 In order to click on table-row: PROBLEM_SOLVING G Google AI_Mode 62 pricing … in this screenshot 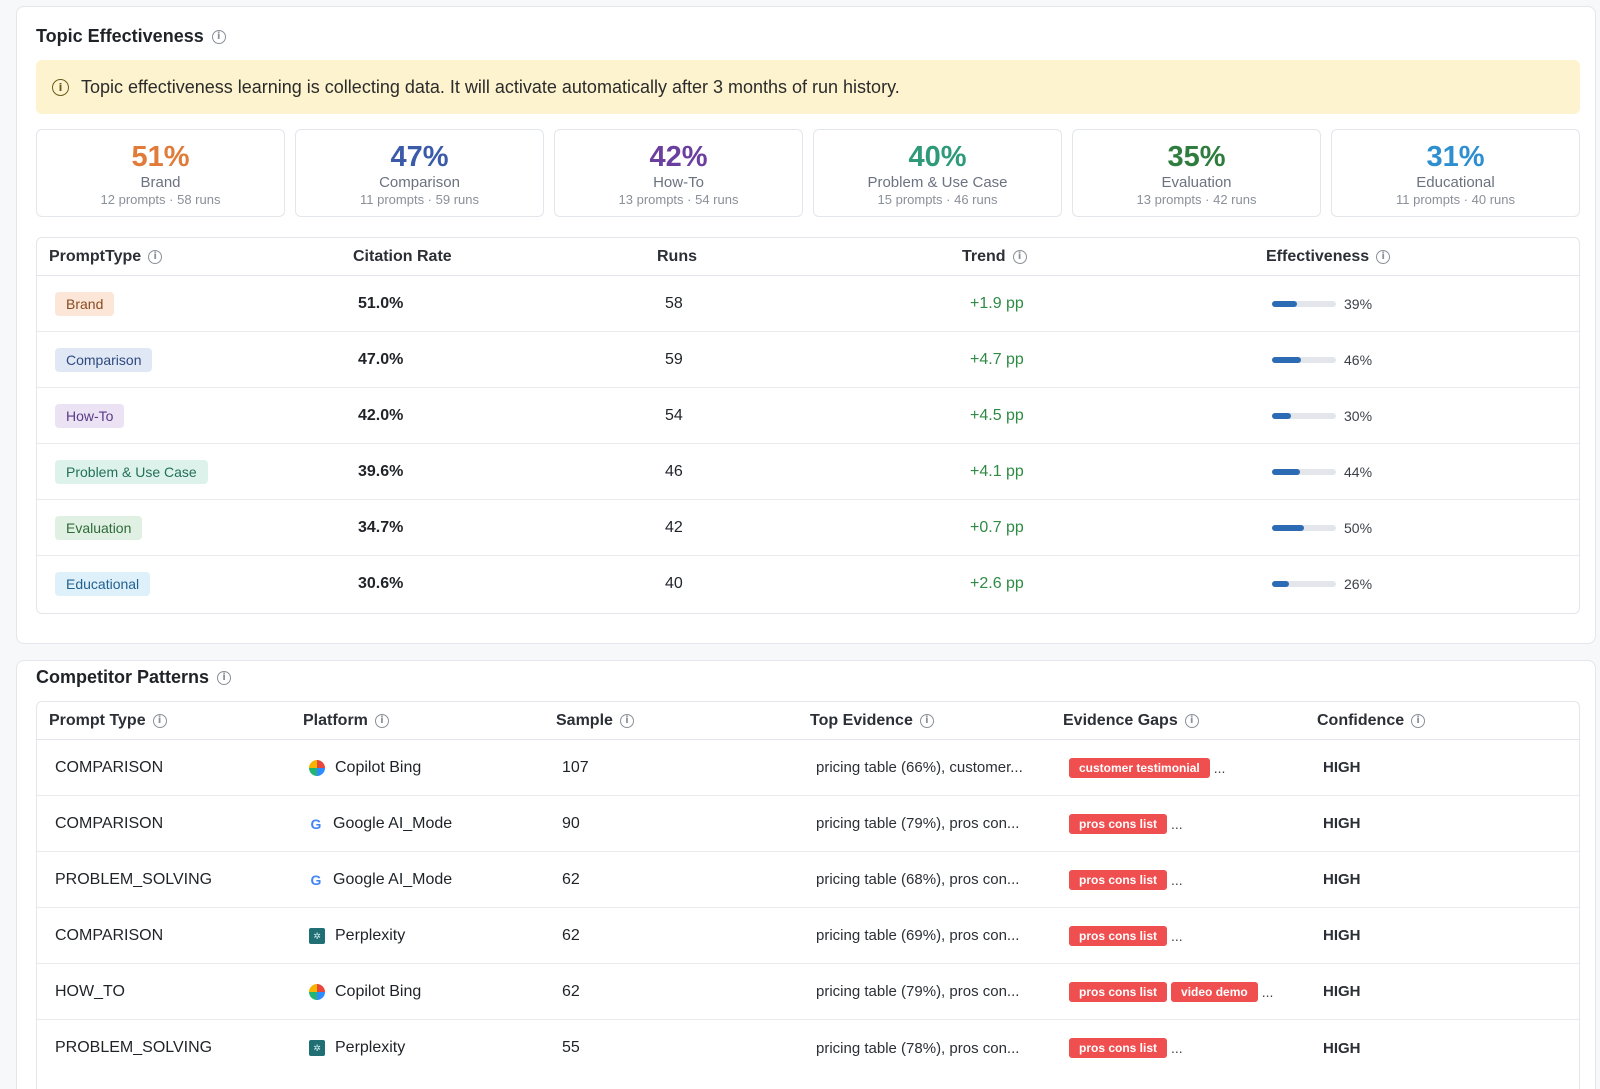, I will do `click(808, 880)`.